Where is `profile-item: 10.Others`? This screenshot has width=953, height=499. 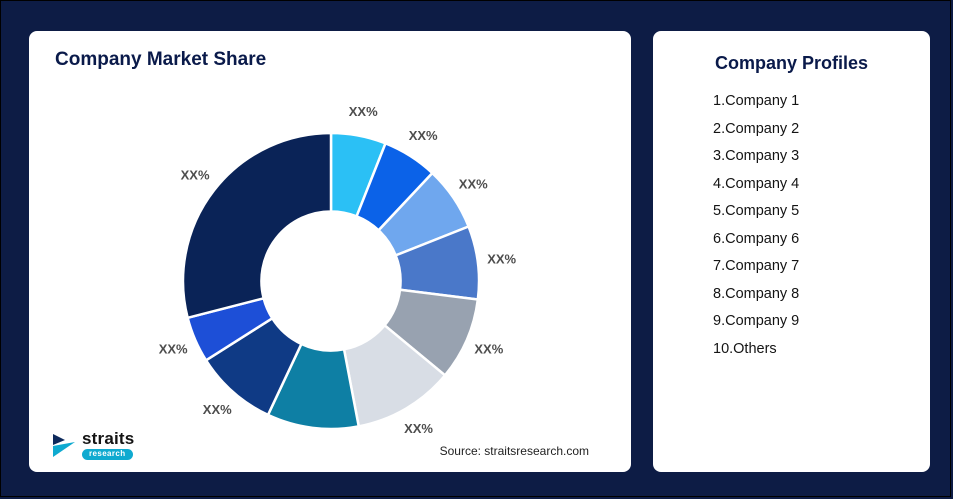 profile-item: 10.Others is located at coordinates (745, 348).